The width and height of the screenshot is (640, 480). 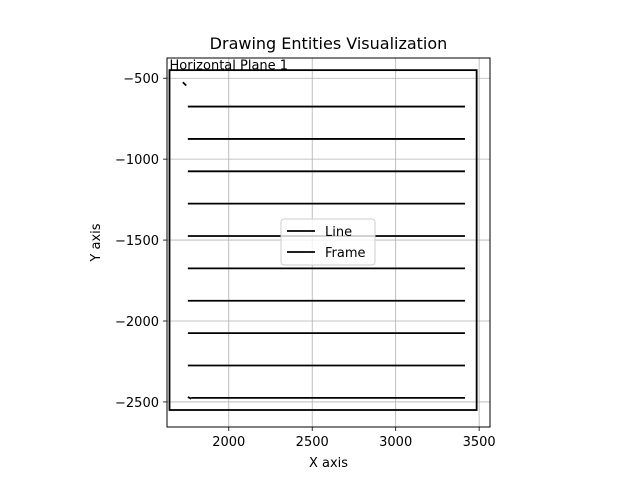 What do you see at coordinates (338, 232) in the screenshot?
I see `legend-label: Line` at bounding box center [338, 232].